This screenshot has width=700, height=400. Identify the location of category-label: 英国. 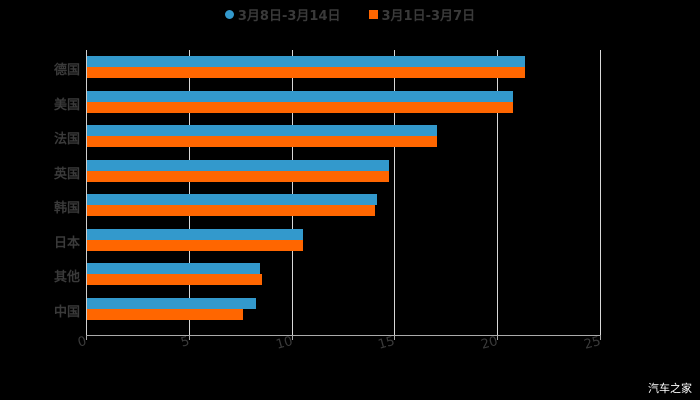
(66, 174).